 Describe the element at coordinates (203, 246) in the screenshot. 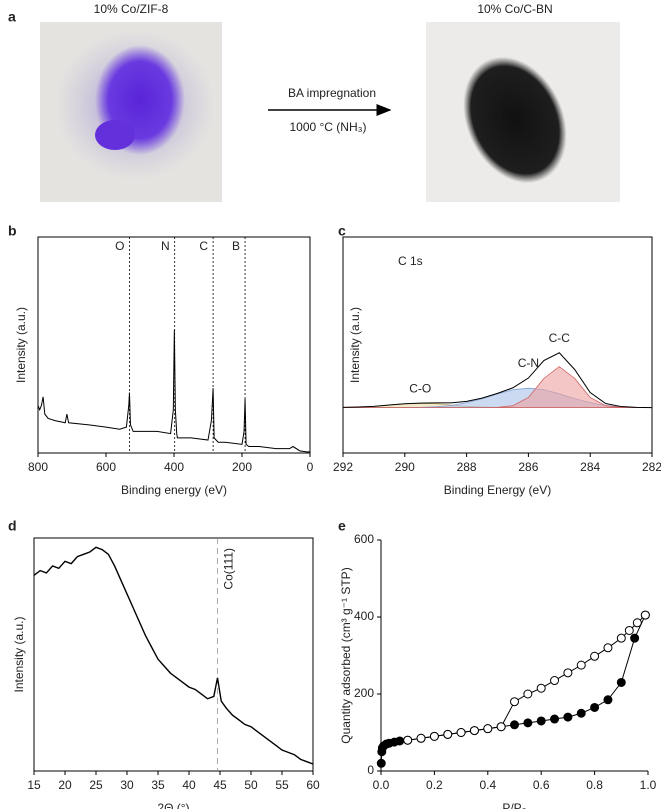

I see `reference-label: C` at that location.